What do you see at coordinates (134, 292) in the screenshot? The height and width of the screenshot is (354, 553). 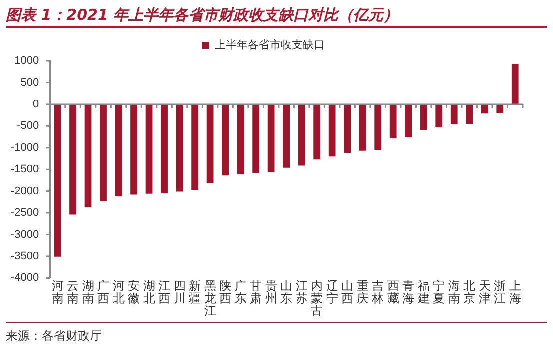 I see `x-tick-label: 安徽` at bounding box center [134, 292].